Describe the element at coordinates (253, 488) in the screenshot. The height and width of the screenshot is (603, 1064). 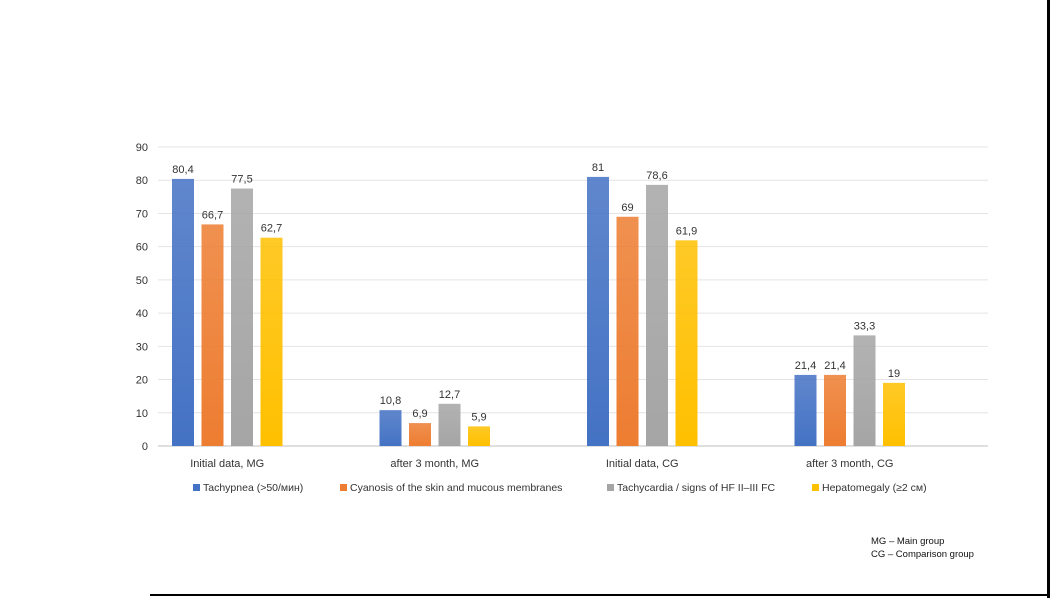
I see `legend-label: Tachypnea (>50/мин)` at that location.